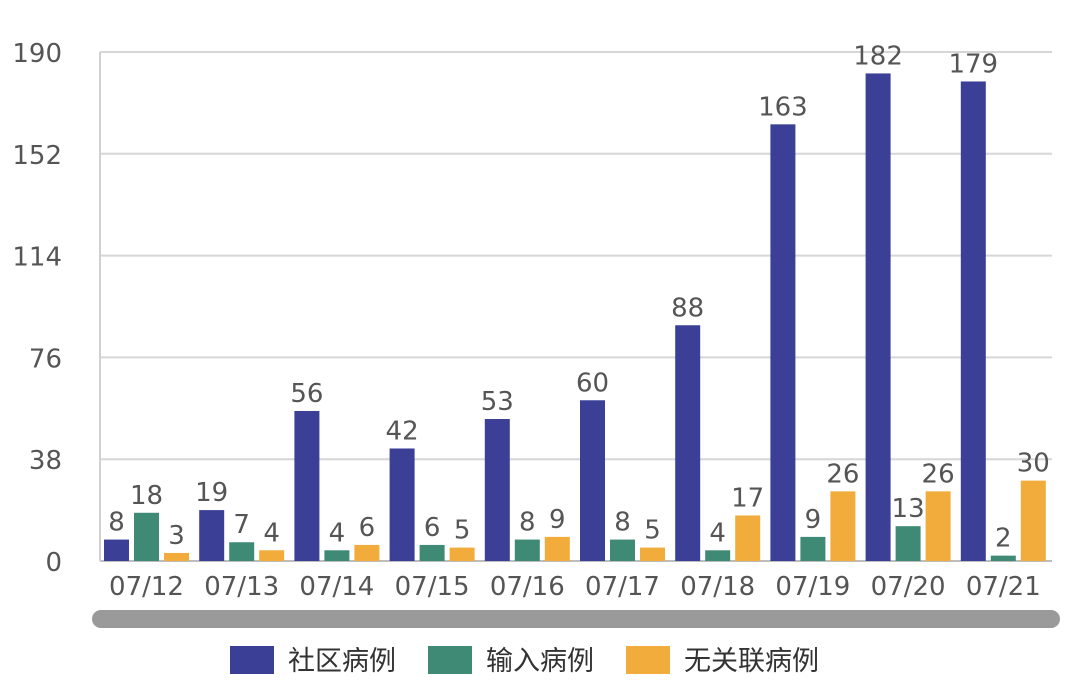 The height and width of the screenshot is (699, 1080). I want to click on data-label: 179, so click(973, 64).